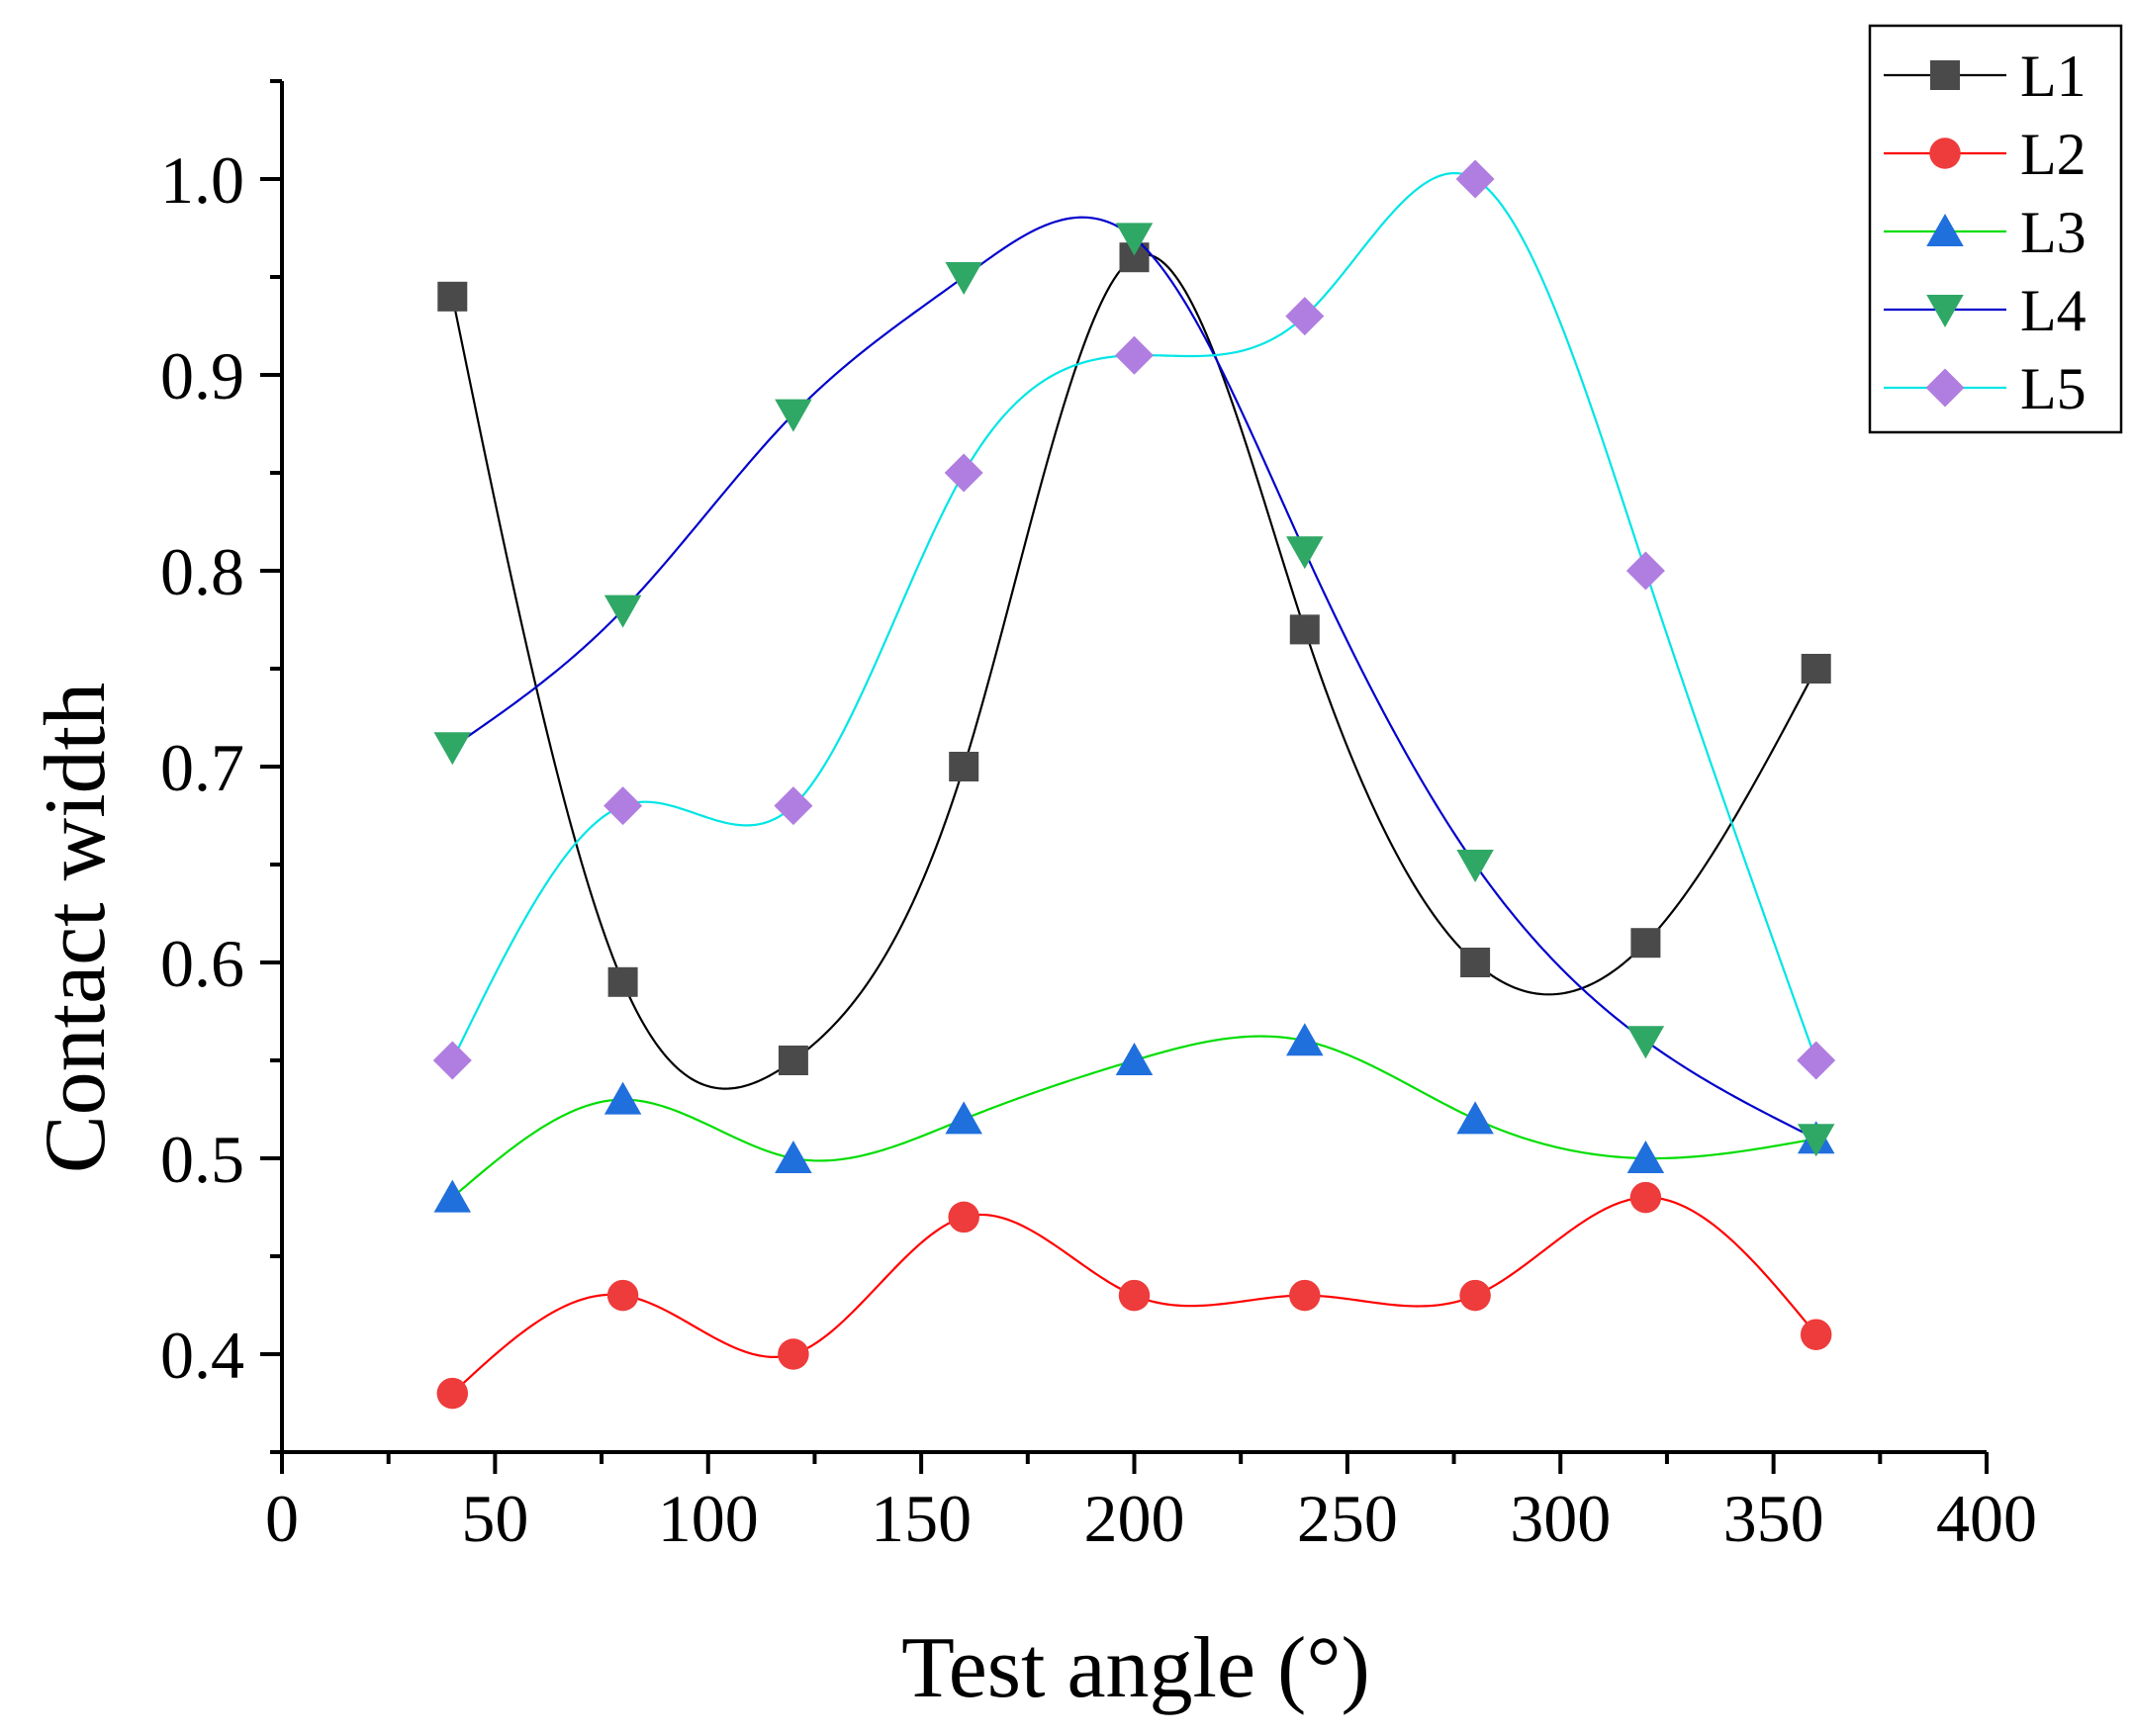 The width and height of the screenshot is (2134, 1736). I want to click on legend-label: L5, so click(2053, 388).